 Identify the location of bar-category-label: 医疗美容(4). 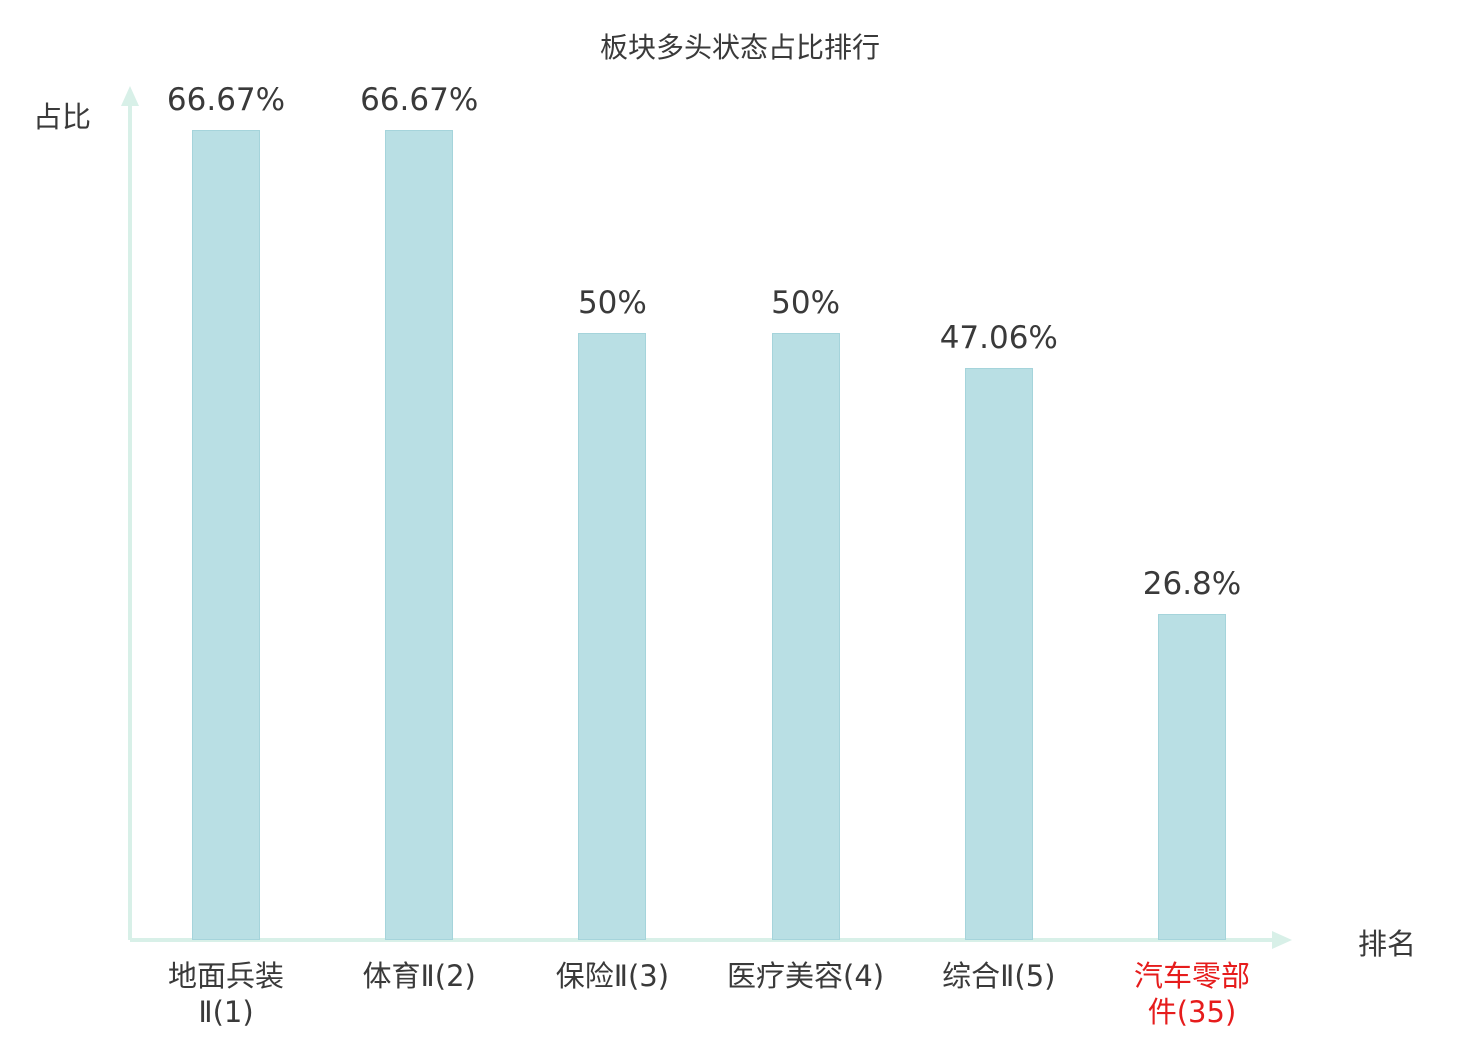
(806, 976).